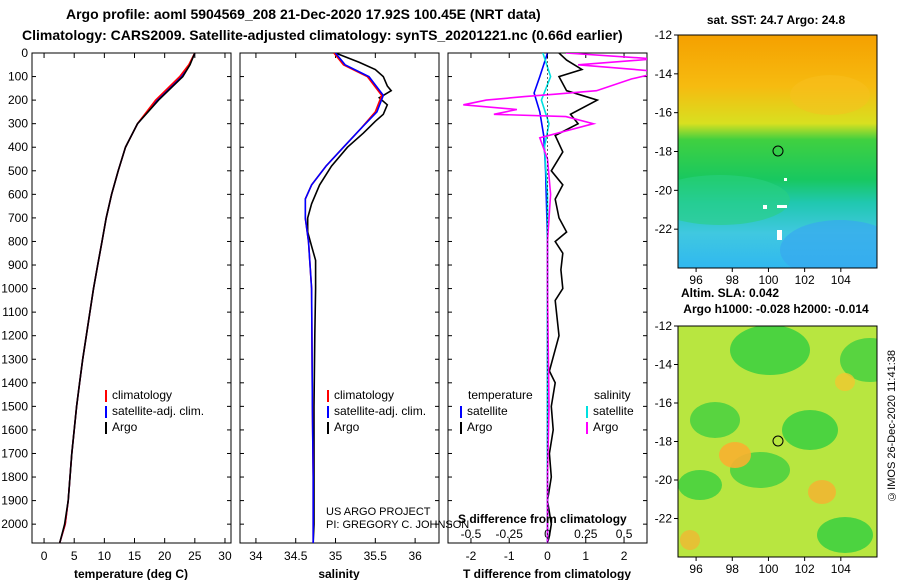 This screenshot has width=900, height=580. Describe the element at coordinates (18, 241) in the screenshot. I see `depth-tick-label: 800` at that location.